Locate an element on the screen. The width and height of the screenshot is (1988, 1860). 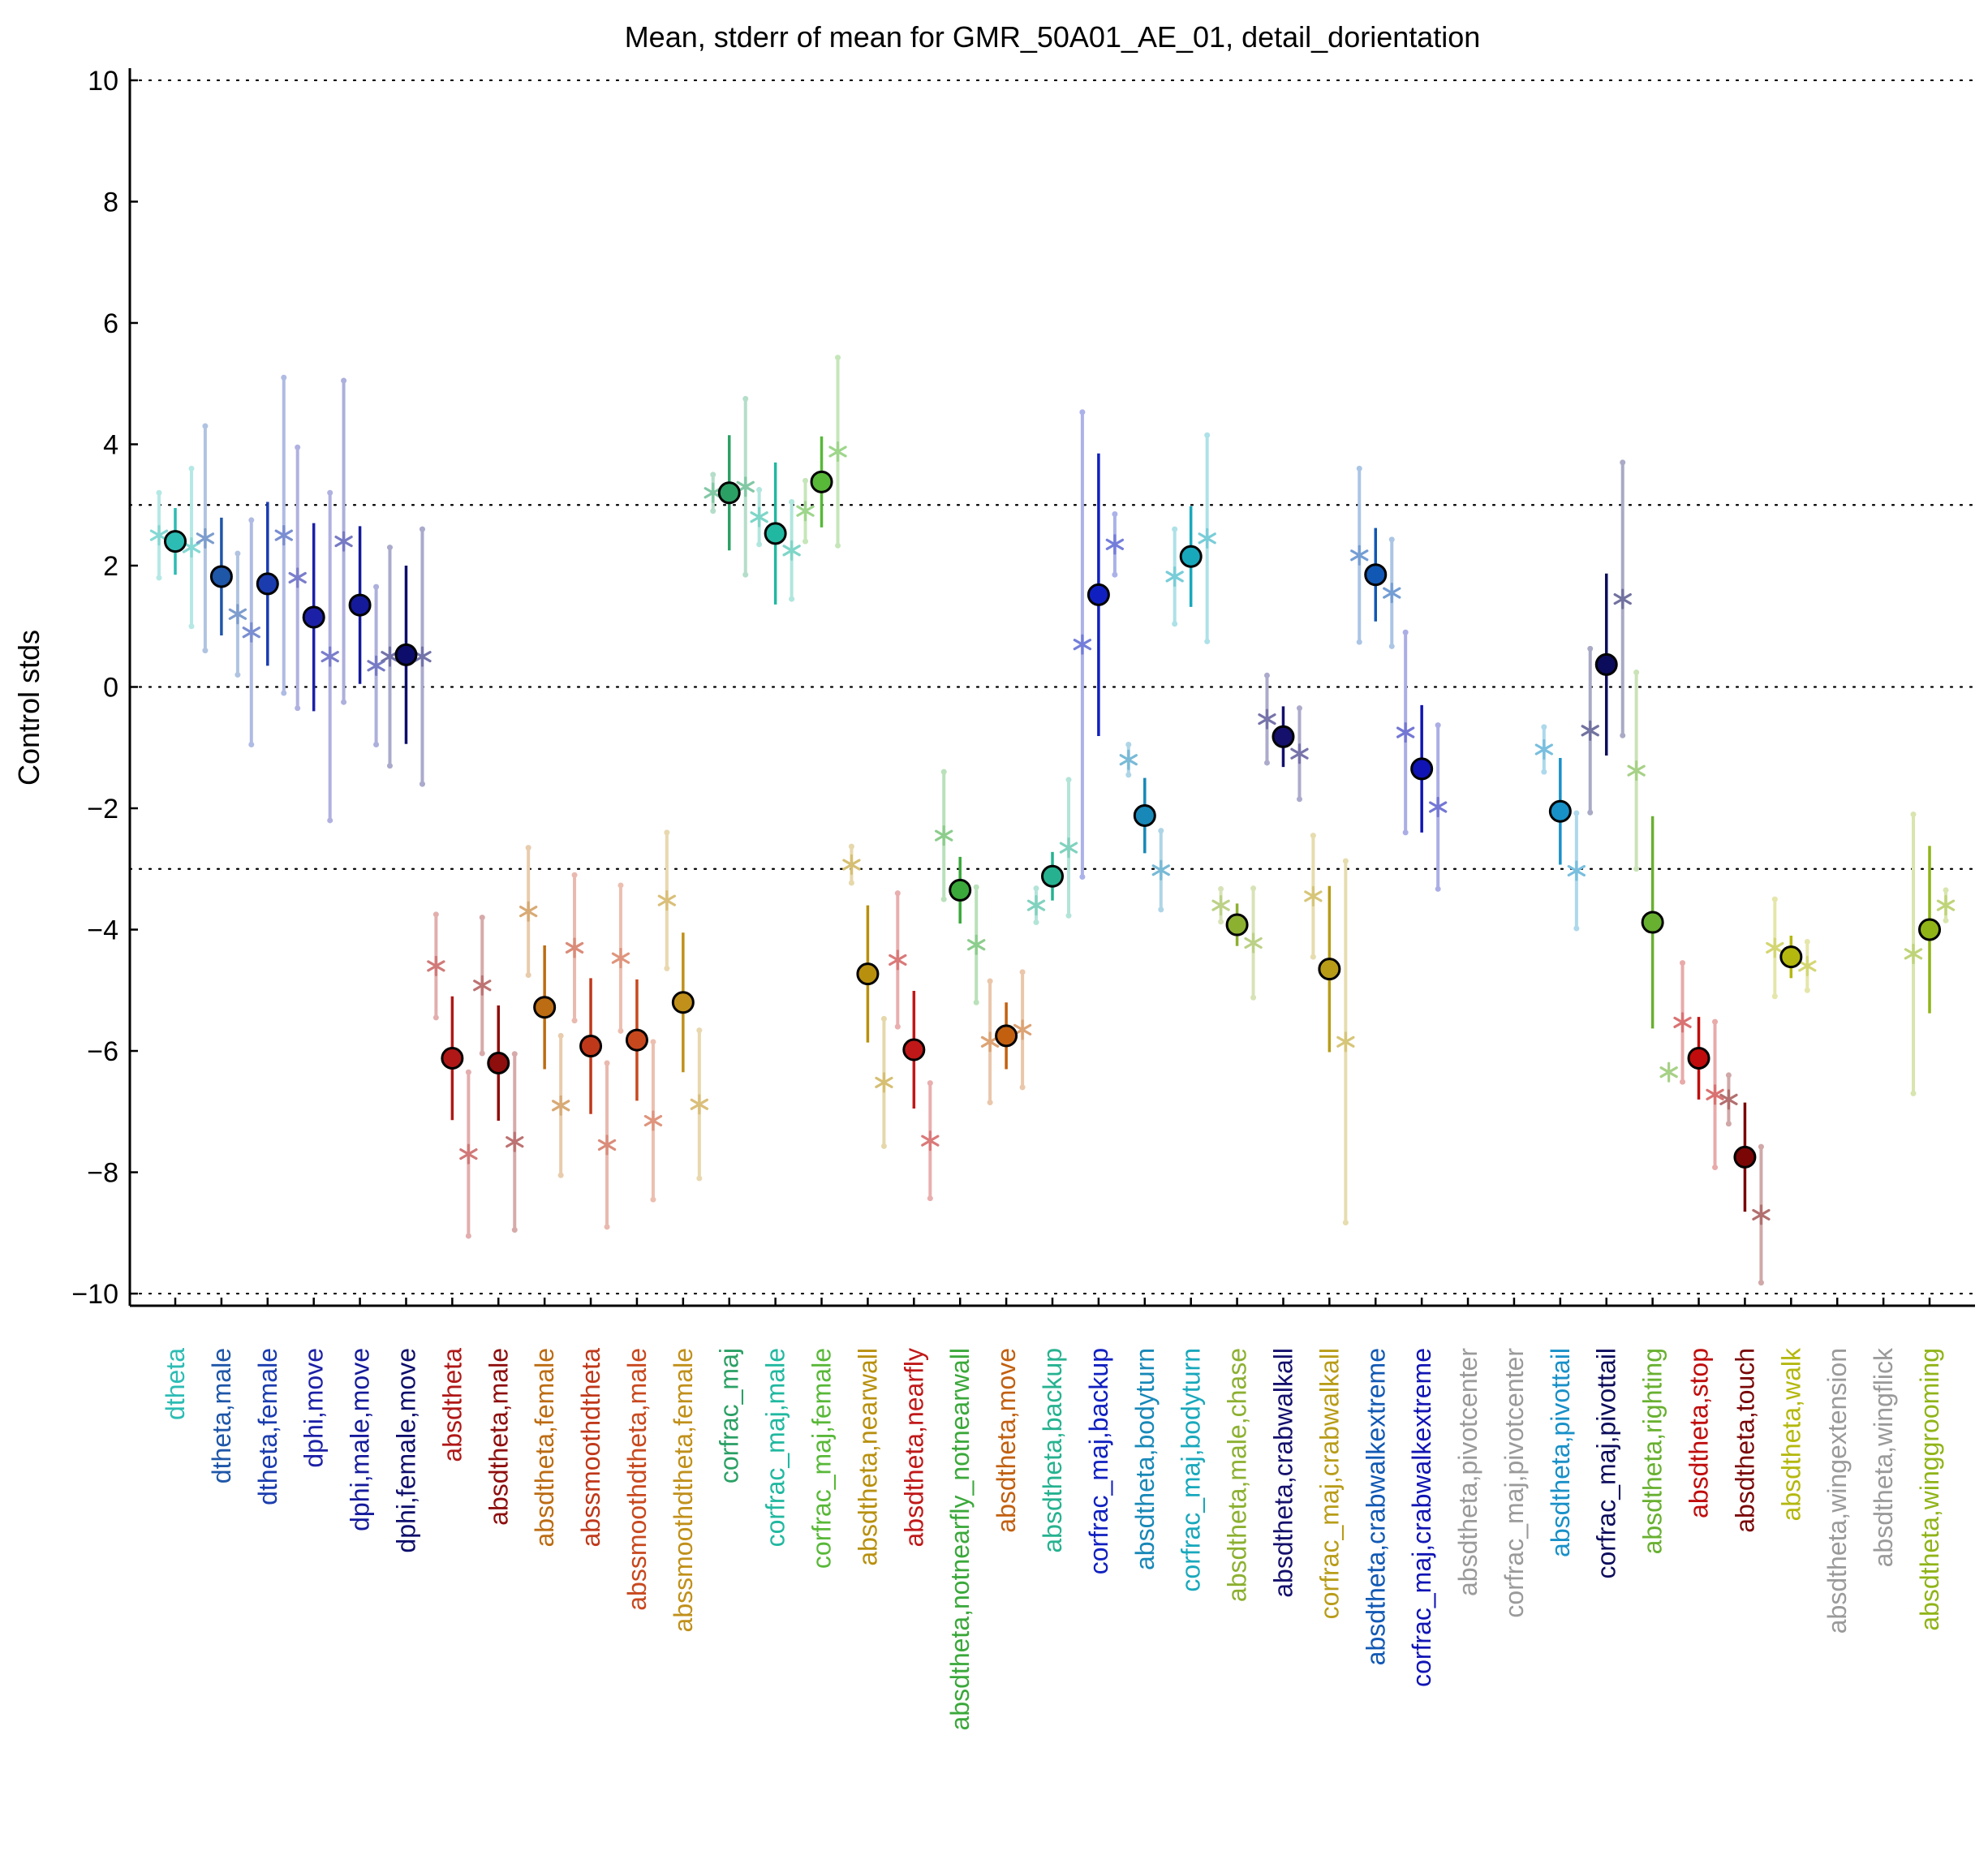
category-label: absdtheta,bodyturn is located at coordinates (1145, 1459).